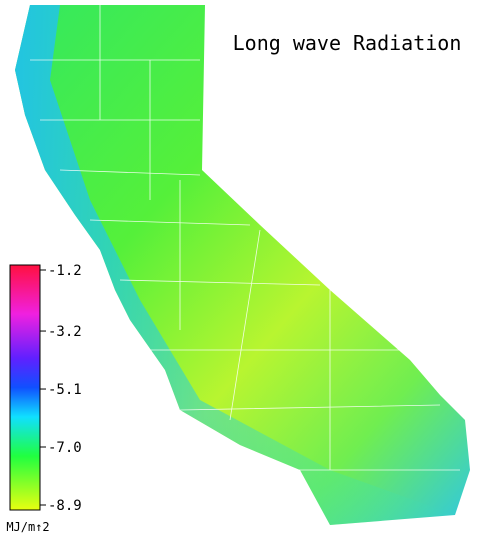 This screenshot has width=500, height=554. What do you see at coordinates (65, 332) in the screenshot?
I see `colorbar-tick-label: -3.2` at bounding box center [65, 332].